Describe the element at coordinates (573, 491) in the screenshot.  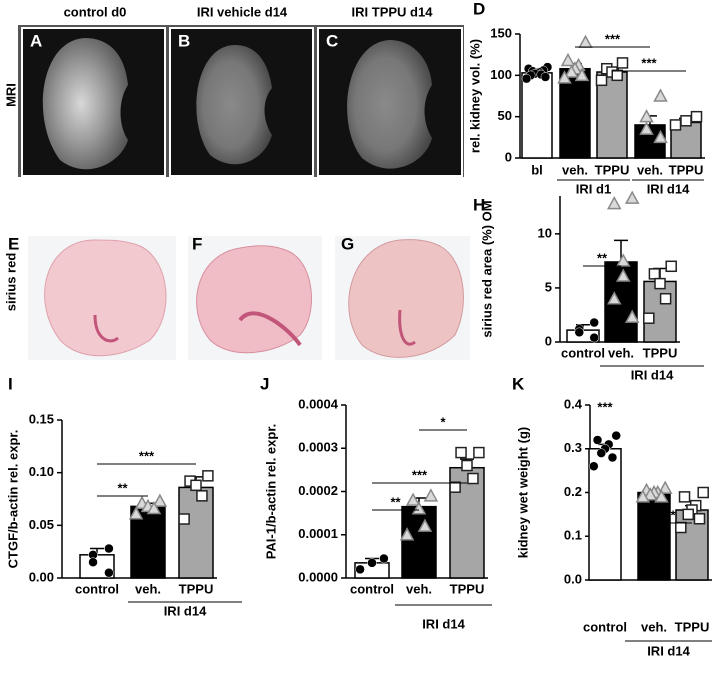
I see `y-tick-label: 0.2` at that location.